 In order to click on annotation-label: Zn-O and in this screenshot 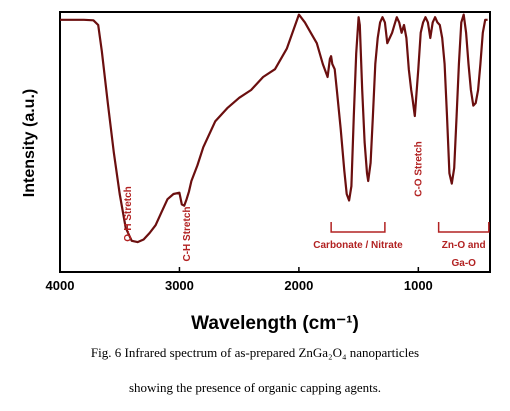, I will do `click(464, 245)`.